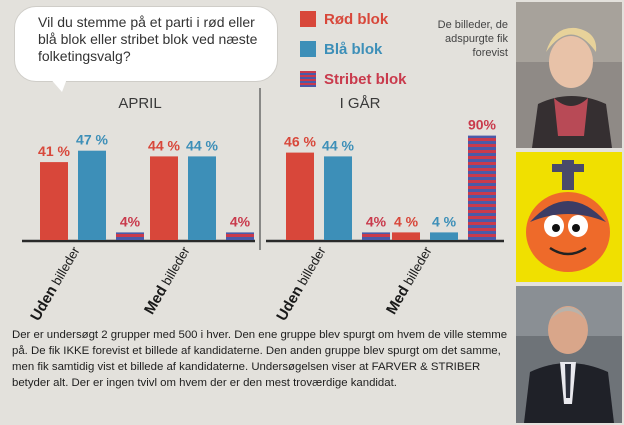  What do you see at coordinates (569, 75) in the screenshot?
I see `woman-politician-photo` at bounding box center [569, 75].